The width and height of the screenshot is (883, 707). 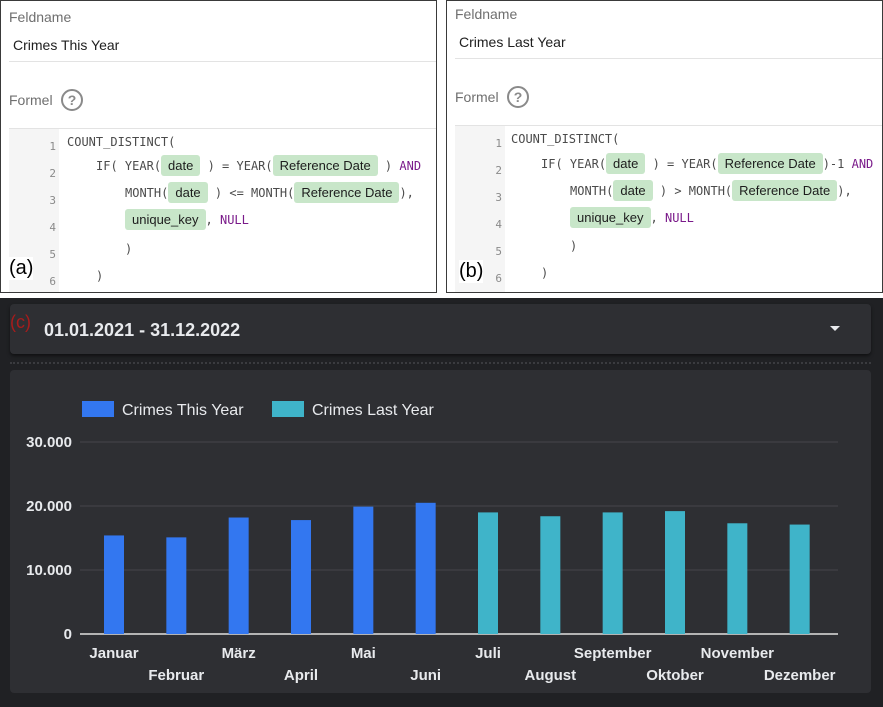 What do you see at coordinates (425, 675) in the screenshot?
I see `x-tick-label: Juni` at bounding box center [425, 675].